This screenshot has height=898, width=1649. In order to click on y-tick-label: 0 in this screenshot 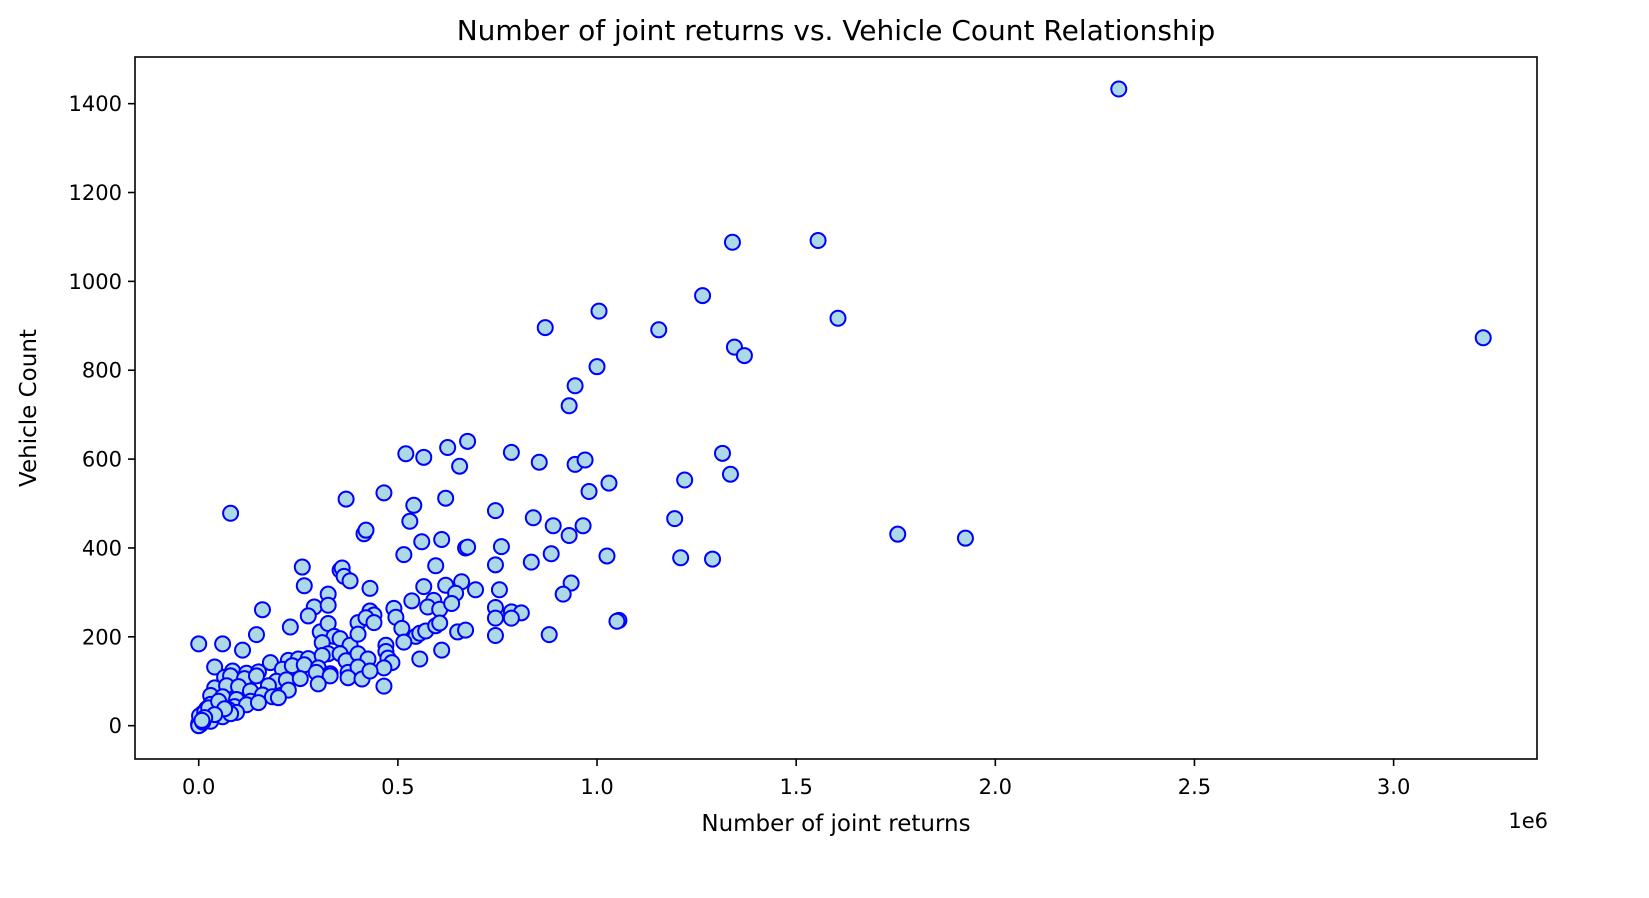, I will do `click(115, 726)`.